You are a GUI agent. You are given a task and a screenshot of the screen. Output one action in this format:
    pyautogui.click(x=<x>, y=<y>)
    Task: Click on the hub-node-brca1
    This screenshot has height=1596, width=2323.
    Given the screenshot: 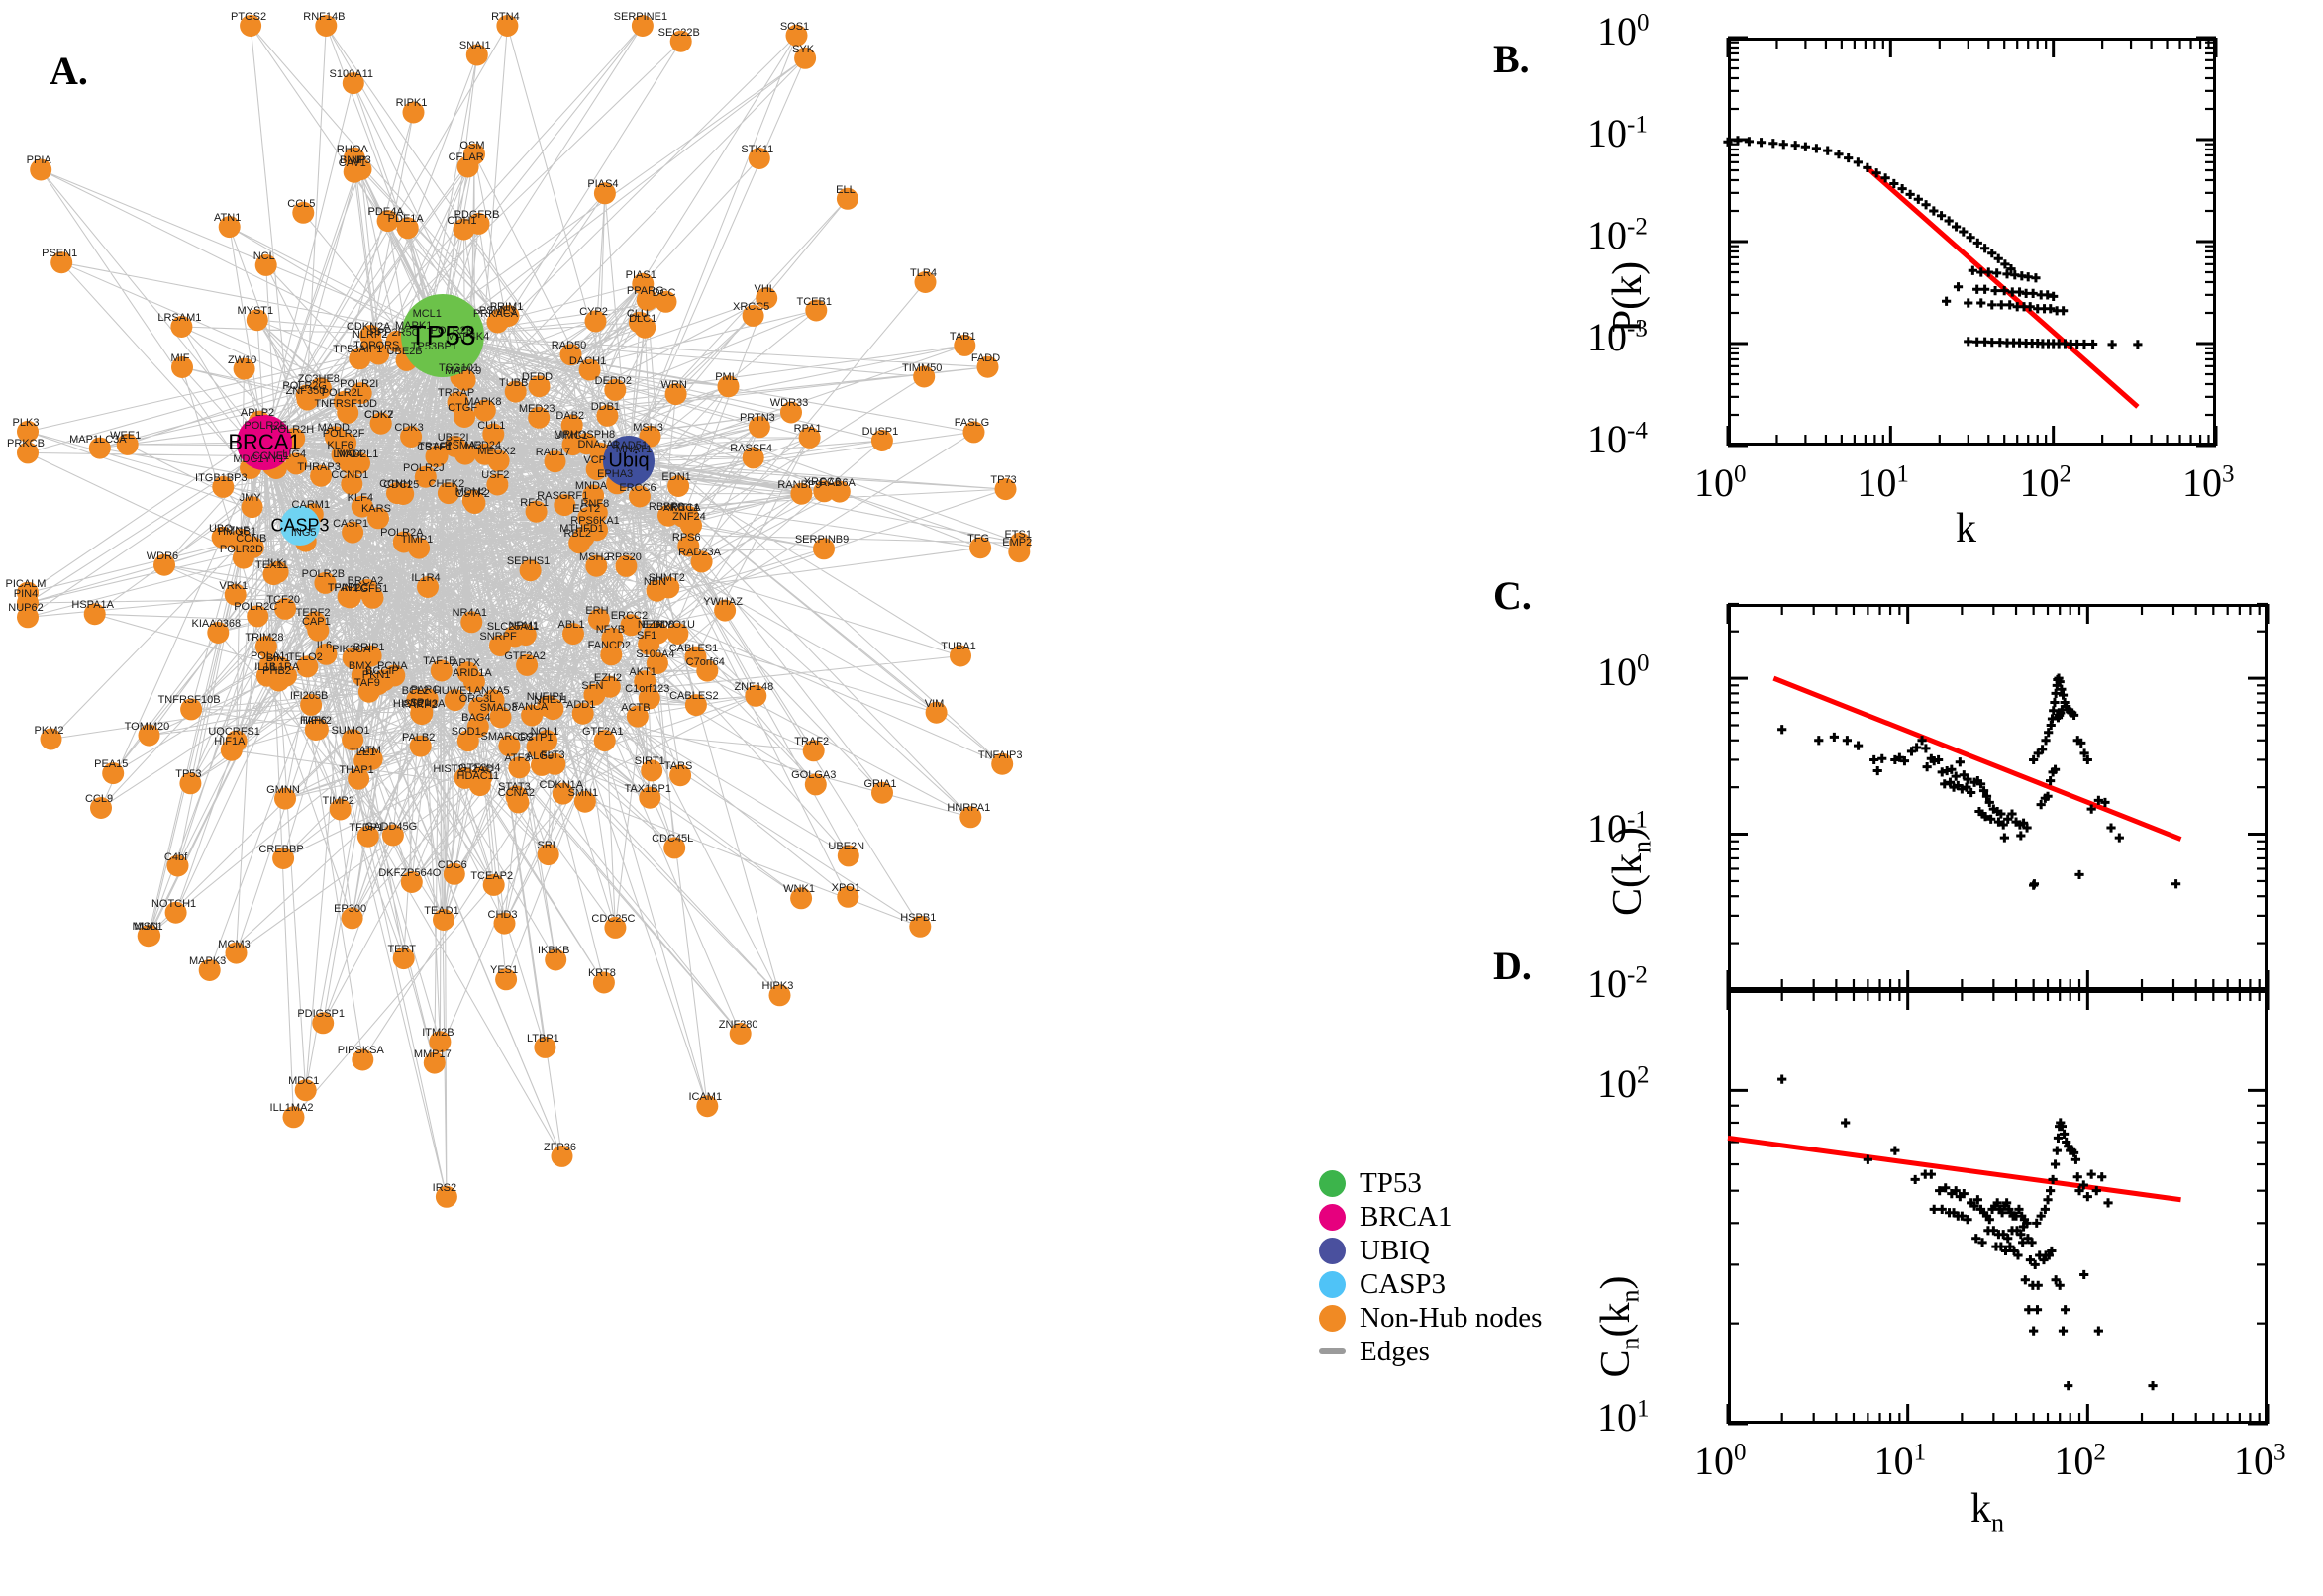 What is the action you would take?
    pyautogui.click(x=264, y=442)
    